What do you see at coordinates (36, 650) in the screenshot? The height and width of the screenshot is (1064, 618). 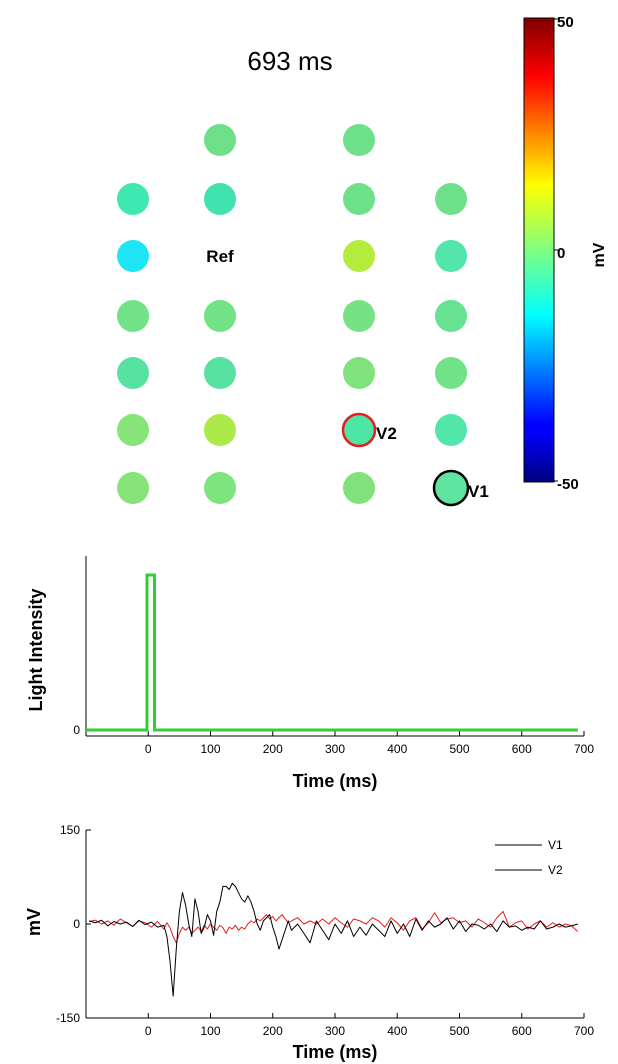 I see `chart1-ylabel: Light Intensity` at bounding box center [36, 650].